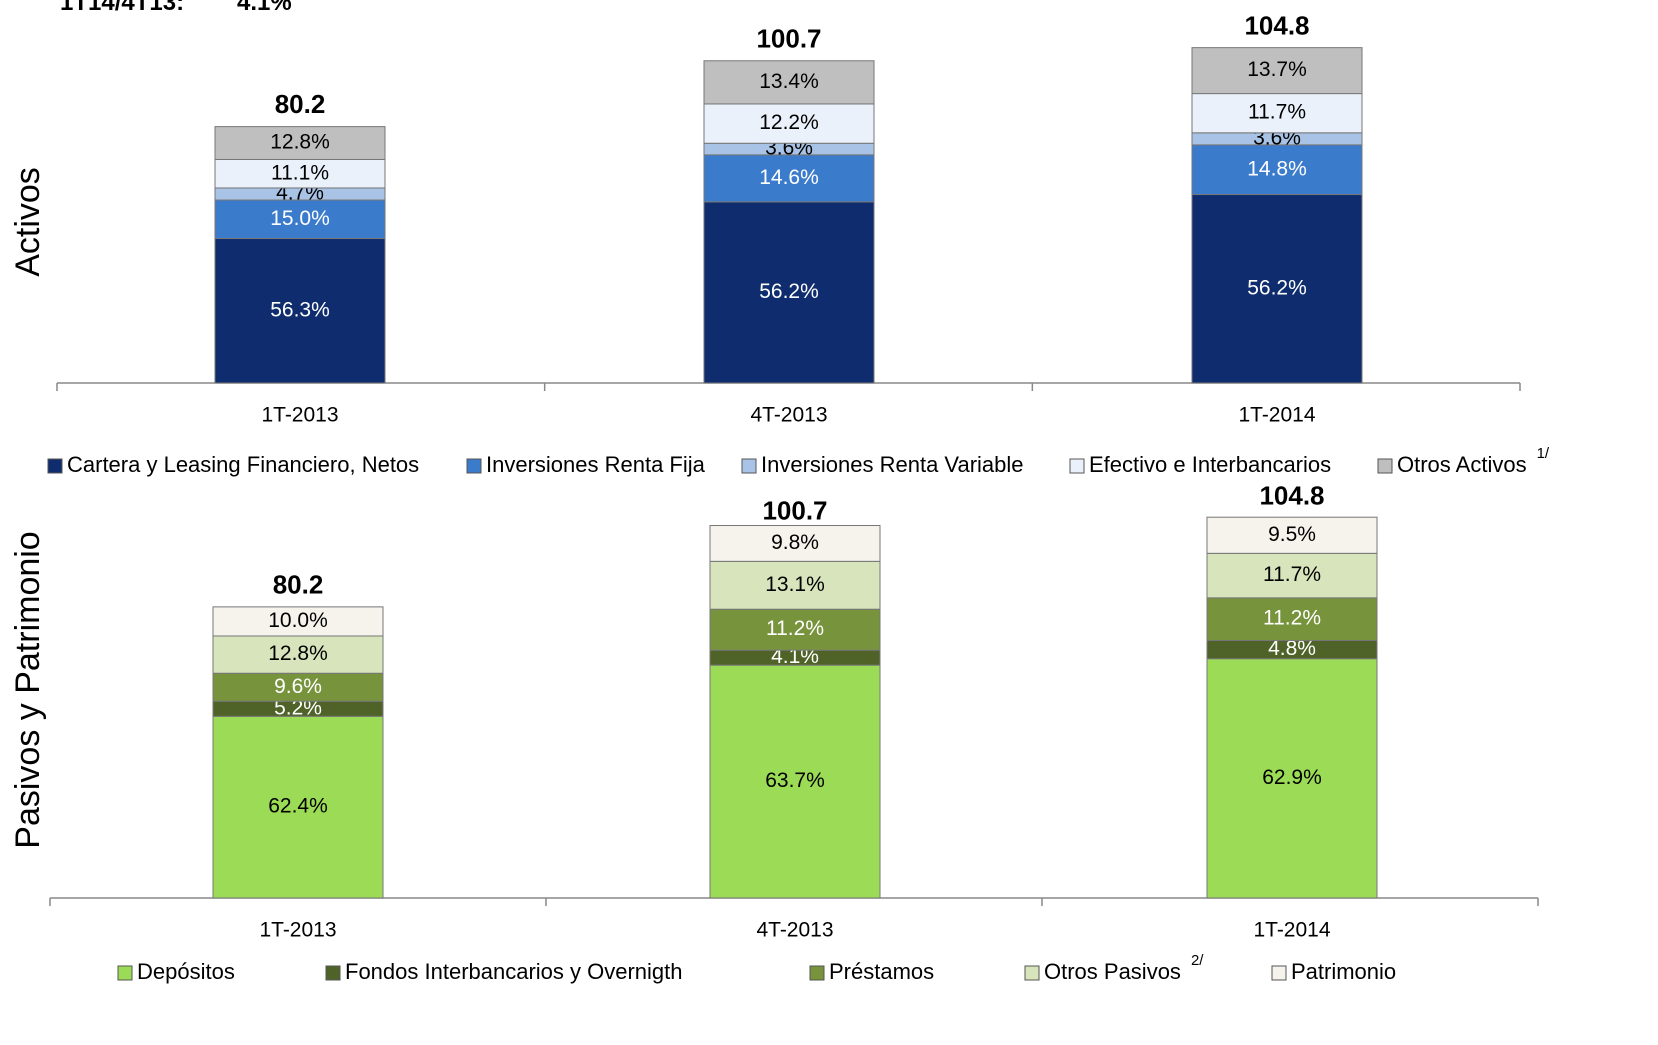  I want to click on data-label: 11.1%, so click(300, 172).